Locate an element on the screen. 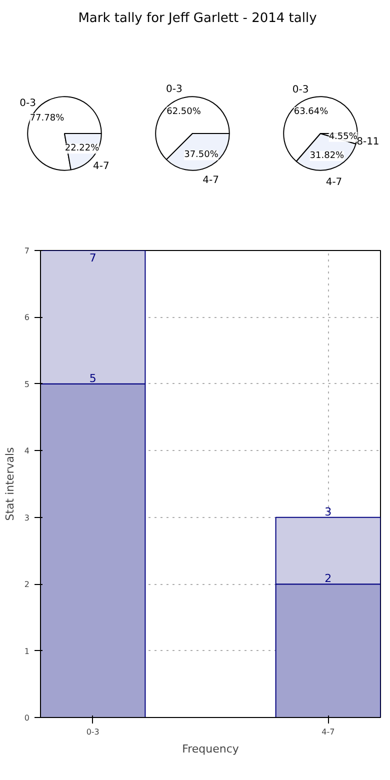 The height and width of the screenshot is (780, 390). data-label: 31.82% is located at coordinates (327, 156).